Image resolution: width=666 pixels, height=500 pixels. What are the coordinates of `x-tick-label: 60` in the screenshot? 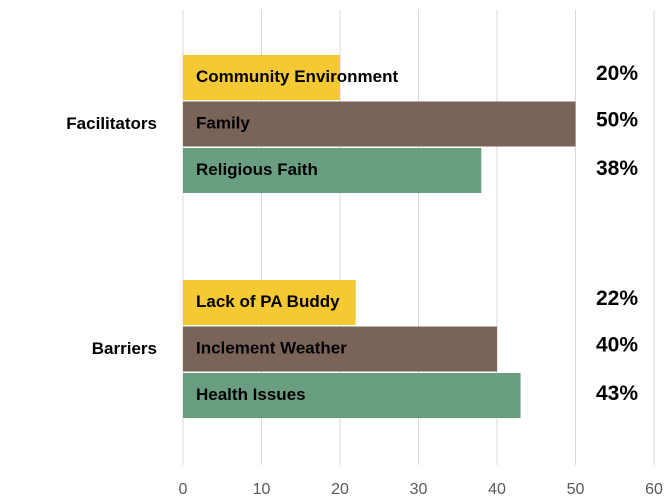 It's located at (654, 489).